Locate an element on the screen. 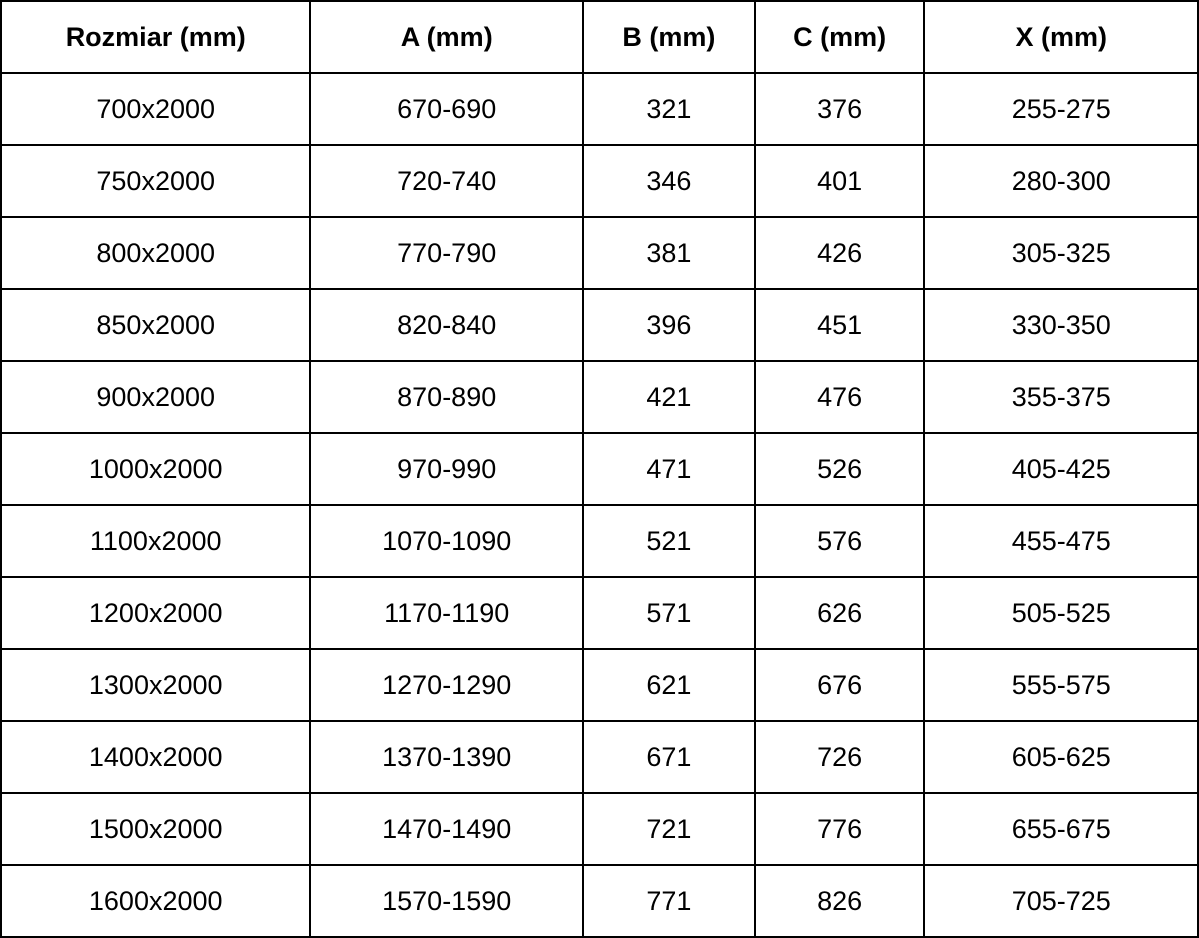 The image size is (1199, 938). table-row: 1600x2000 1570-1590 771 826 705-725 is located at coordinates (599, 901).